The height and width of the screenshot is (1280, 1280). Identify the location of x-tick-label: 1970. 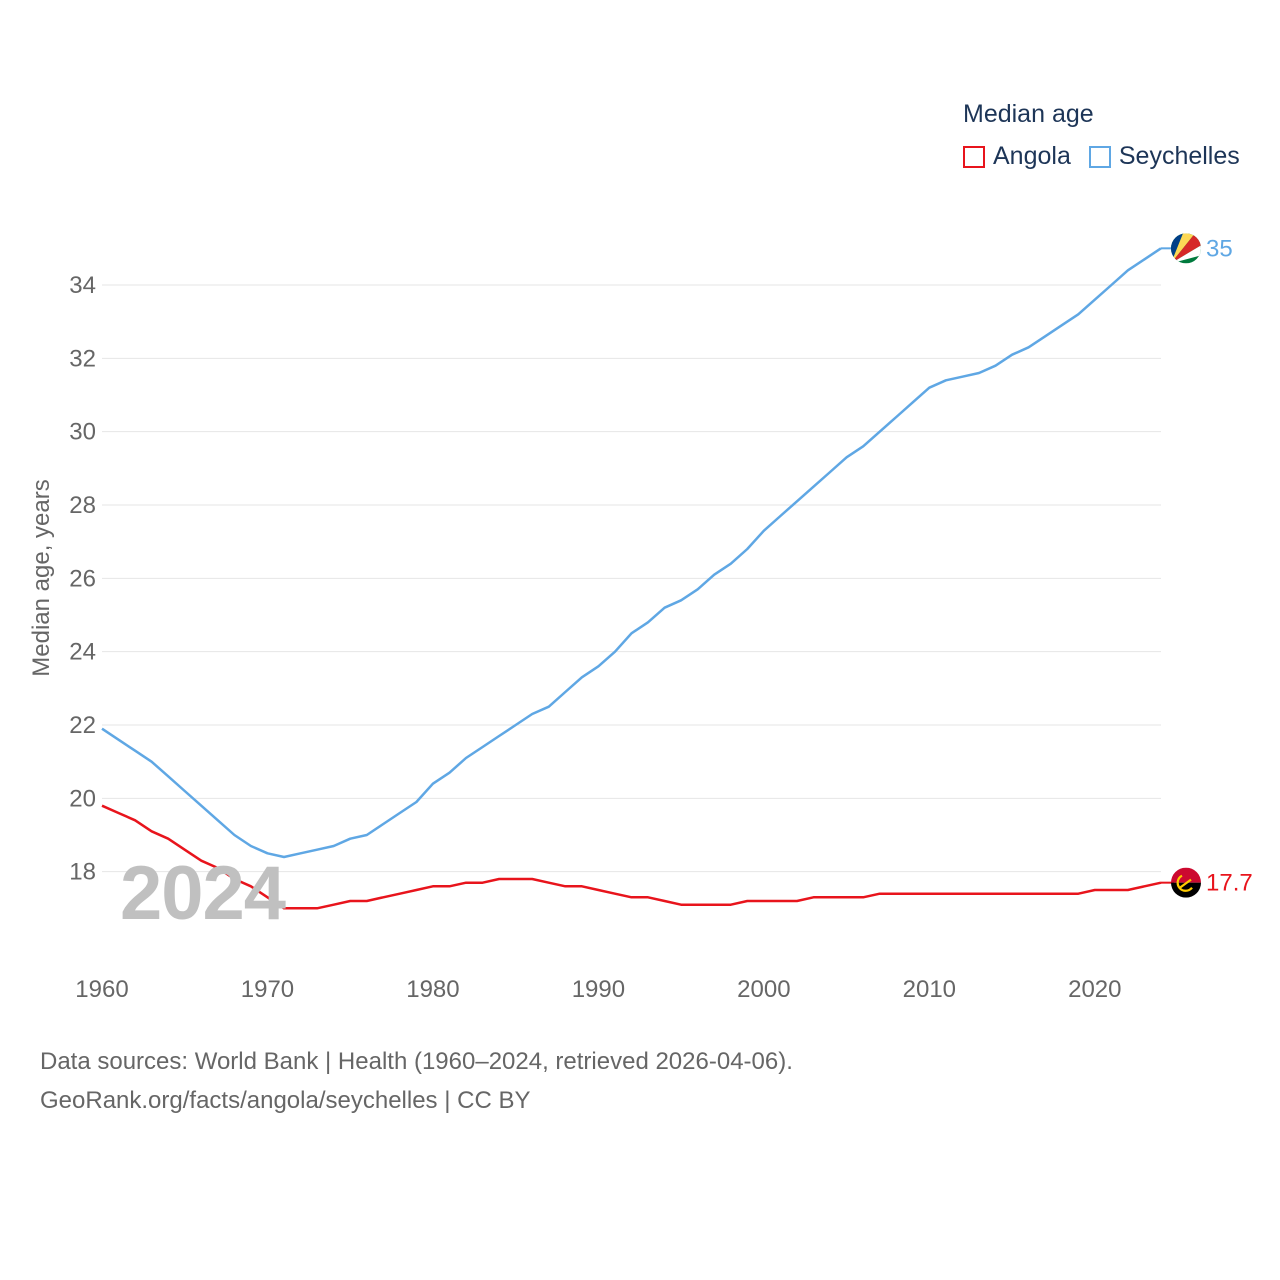
(267, 989).